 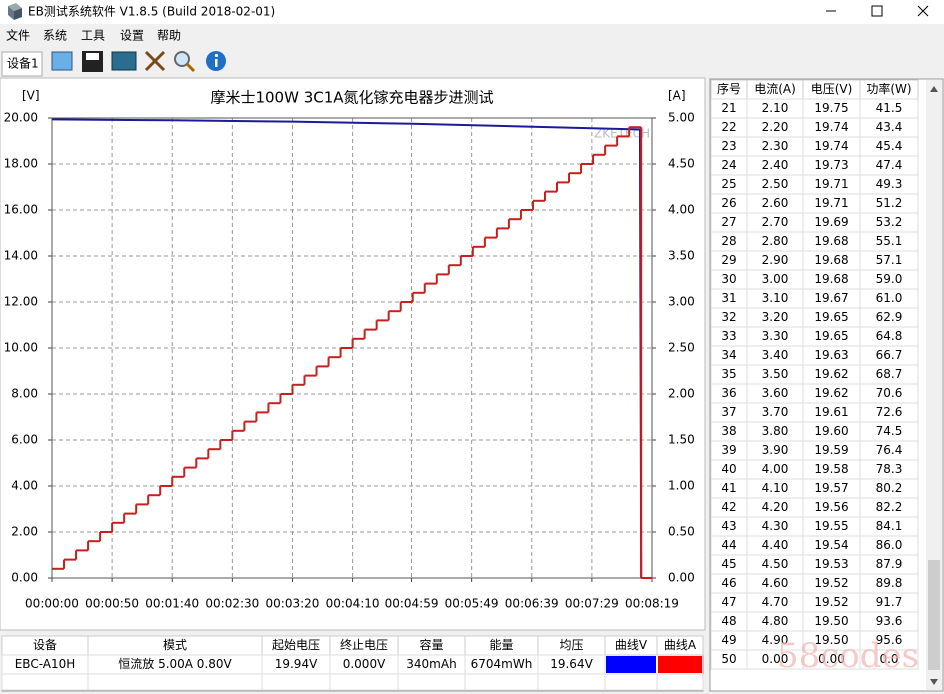 What do you see at coordinates (728, 583) in the screenshot?
I see `cell-text: 46` at bounding box center [728, 583].